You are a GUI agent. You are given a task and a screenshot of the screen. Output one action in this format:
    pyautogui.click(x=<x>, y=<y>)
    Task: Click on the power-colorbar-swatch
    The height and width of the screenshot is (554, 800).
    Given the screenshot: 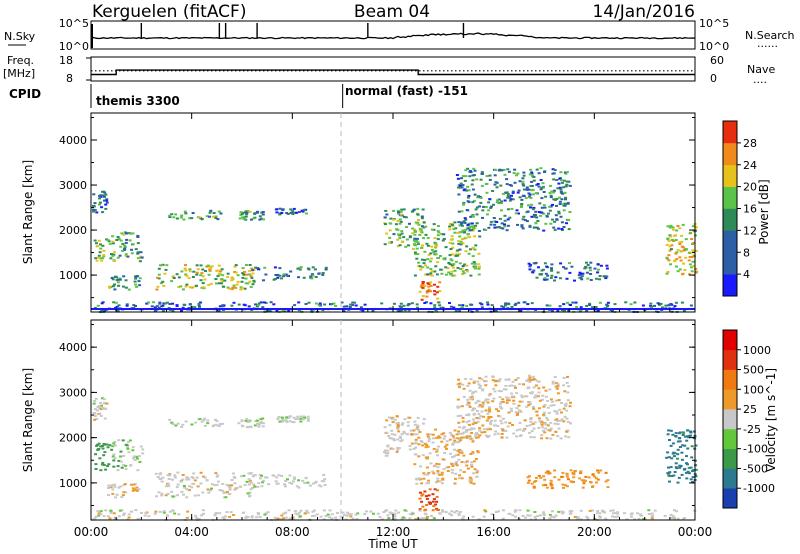 What is the action you would take?
    pyautogui.click(x=730, y=175)
    